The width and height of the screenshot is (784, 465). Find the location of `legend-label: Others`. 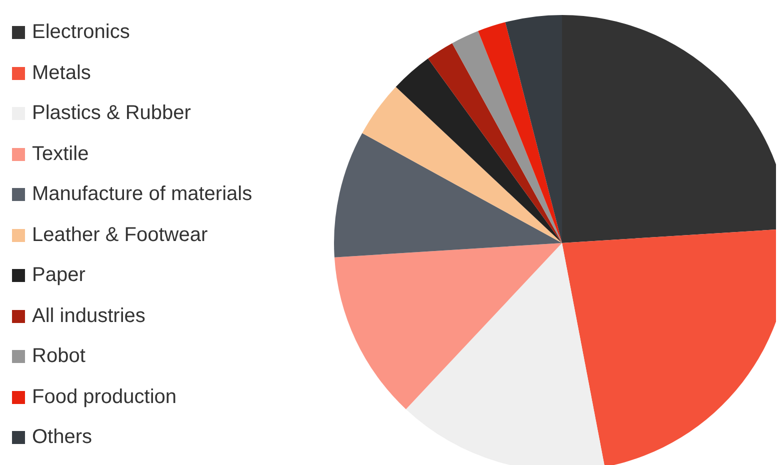

legend-label: Others is located at coordinates (62, 437).